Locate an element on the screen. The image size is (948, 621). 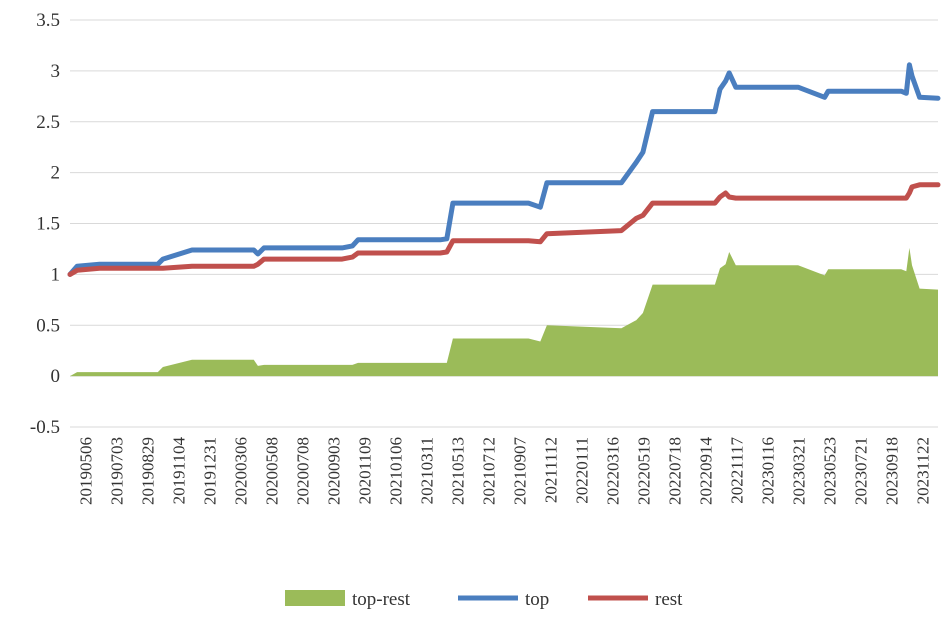
y-tick-label: 1 is located at coordinates (56, 274).